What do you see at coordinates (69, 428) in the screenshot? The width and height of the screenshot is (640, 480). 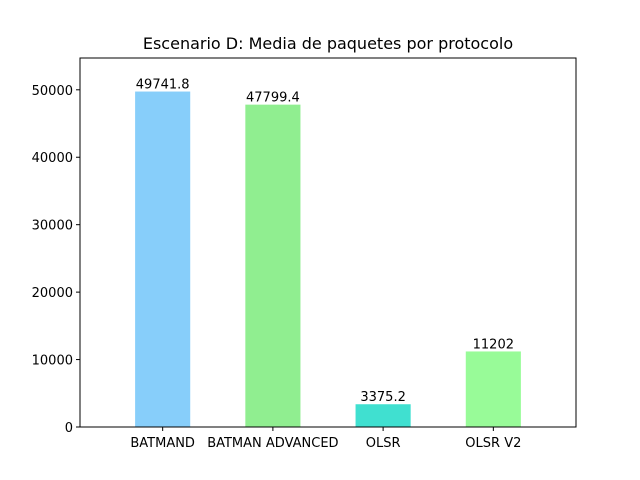 I see `y-tick-label-0: 0` at bounding box center [69, 428].